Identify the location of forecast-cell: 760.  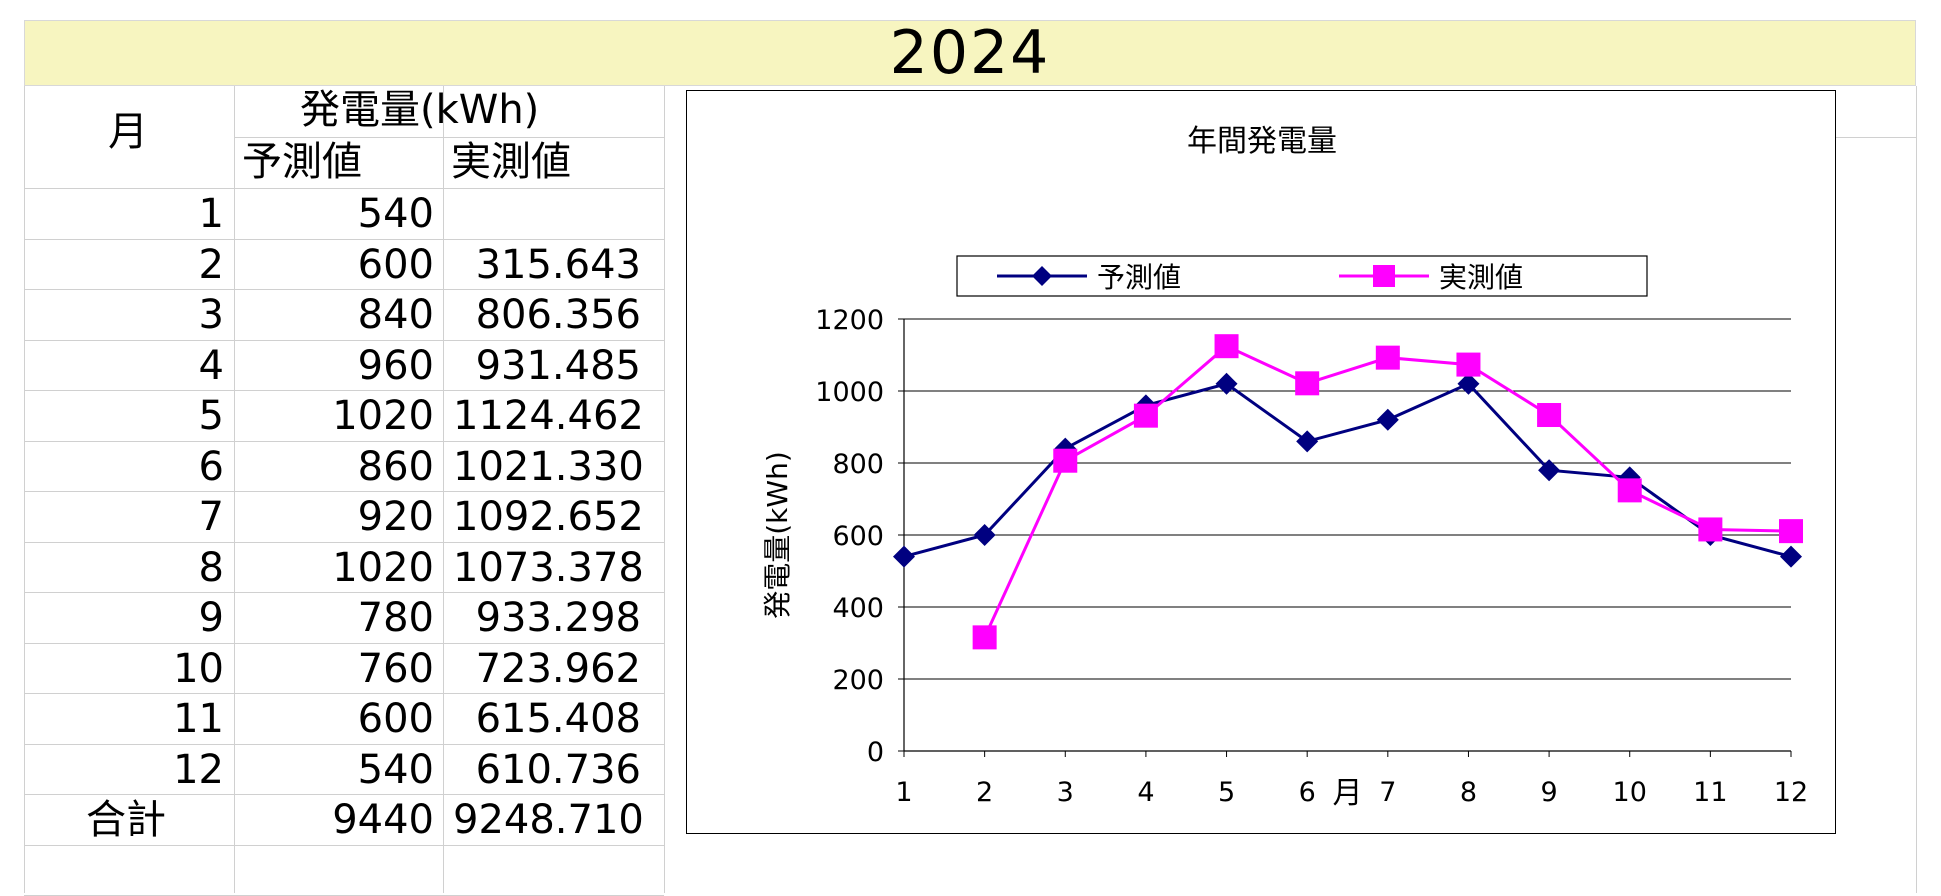
(395, 668).